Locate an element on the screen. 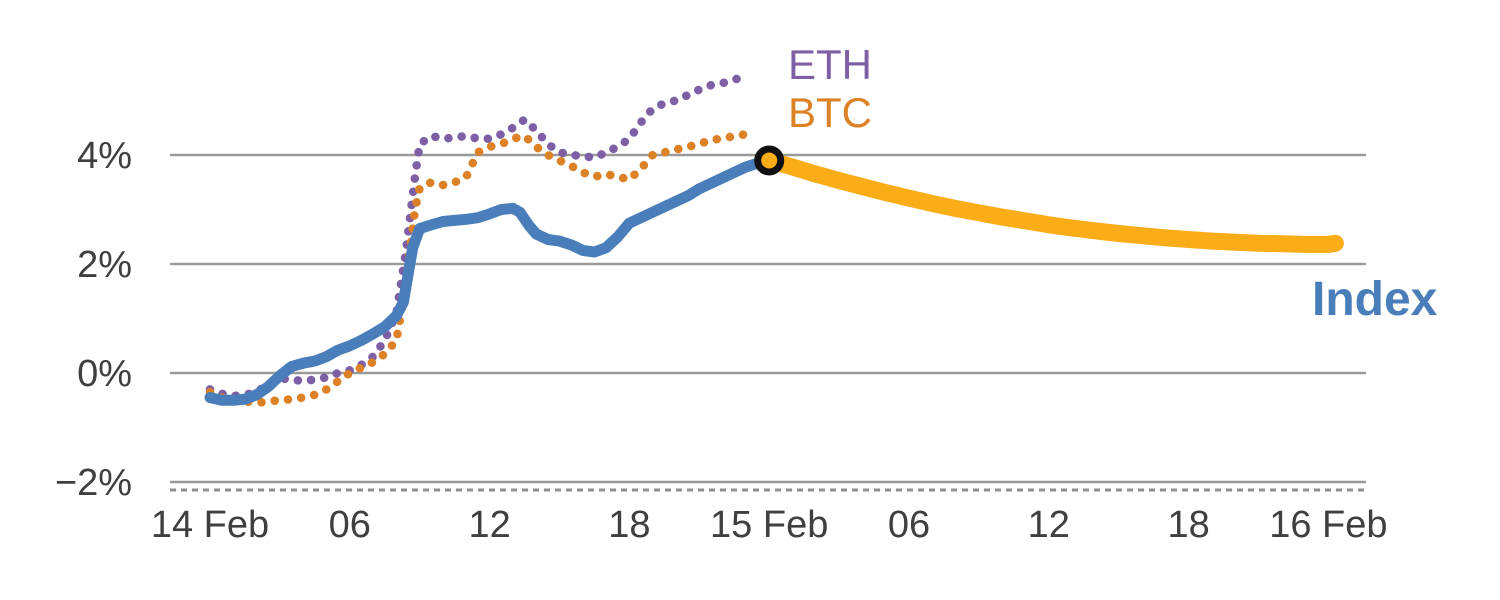  index-series-label: Index is located at coordinates (1375, 299).